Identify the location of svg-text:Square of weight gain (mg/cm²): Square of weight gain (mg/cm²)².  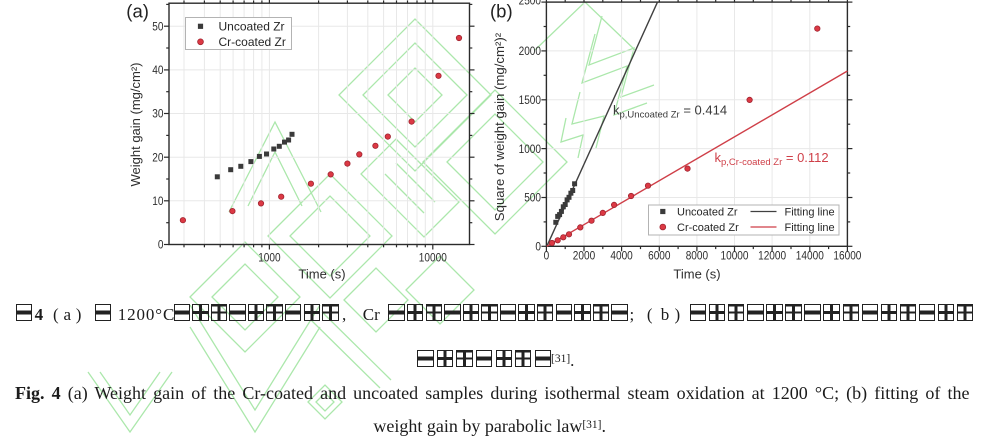
(499, 126).